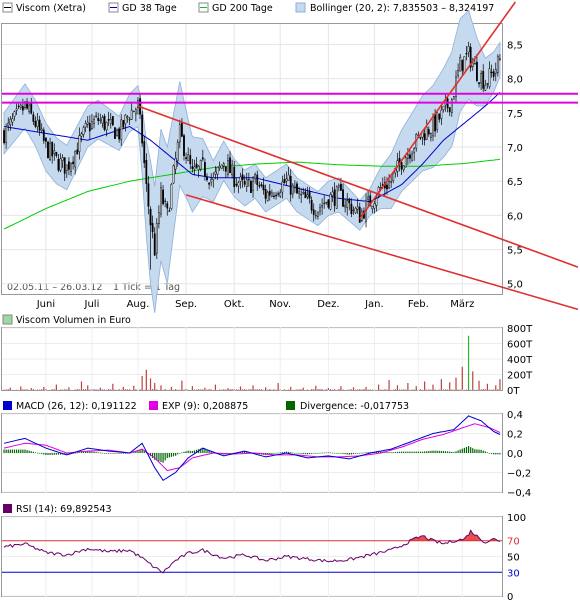  I want to click on legend-swatch-divergence, so click(290, 405).